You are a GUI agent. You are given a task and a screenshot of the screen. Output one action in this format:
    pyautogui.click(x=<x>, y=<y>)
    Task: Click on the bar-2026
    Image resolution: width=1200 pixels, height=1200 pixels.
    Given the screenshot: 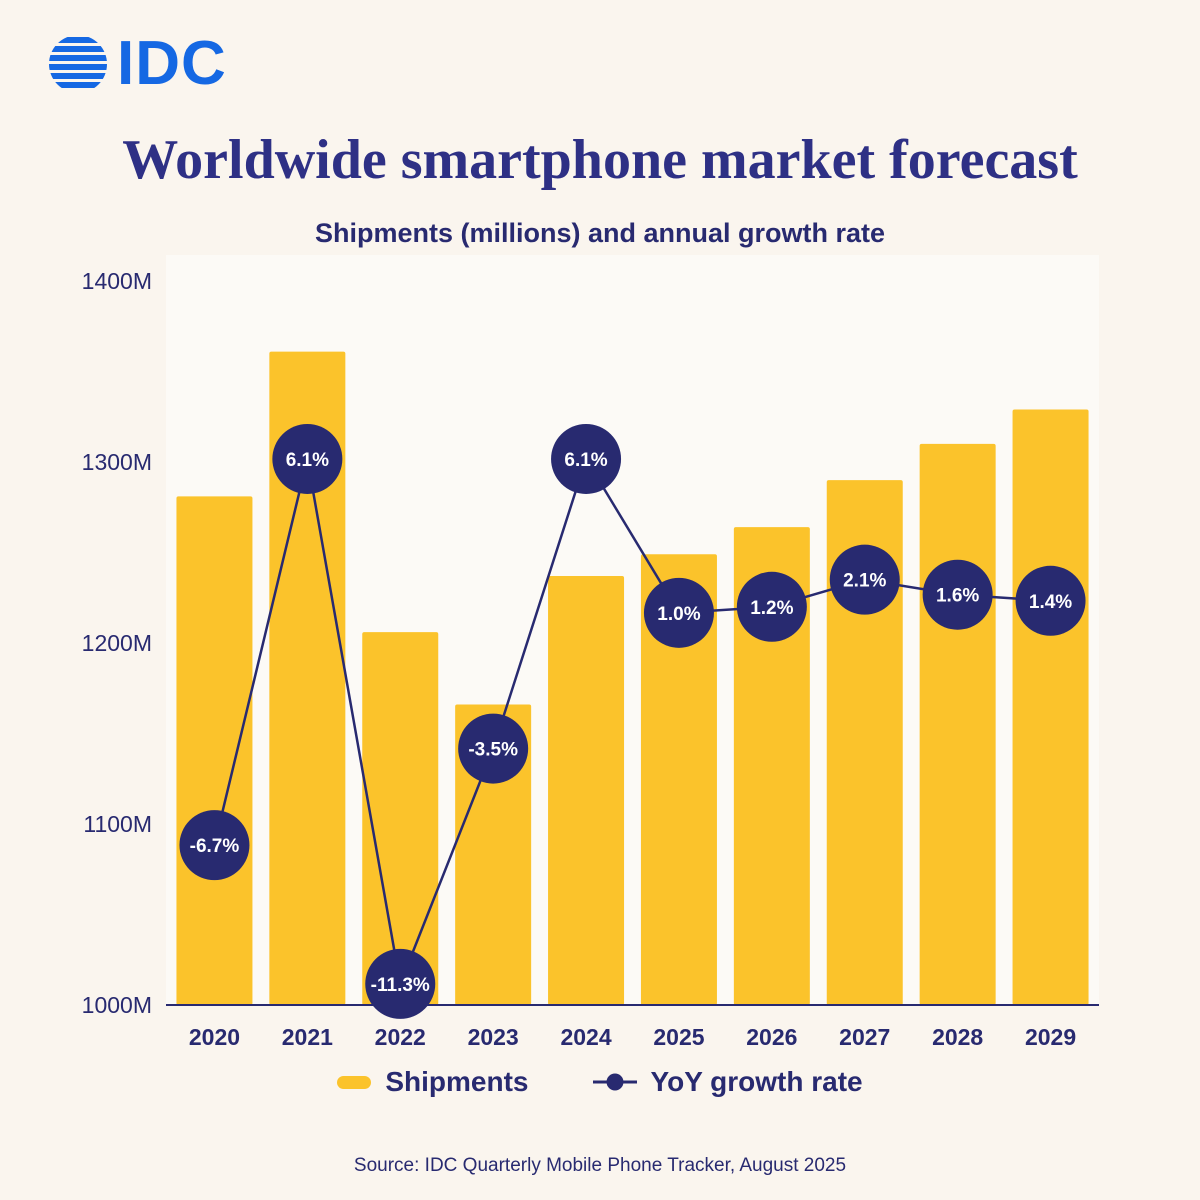 What is the action you would take?
    pyautogui.click(x=771, y=766)
    